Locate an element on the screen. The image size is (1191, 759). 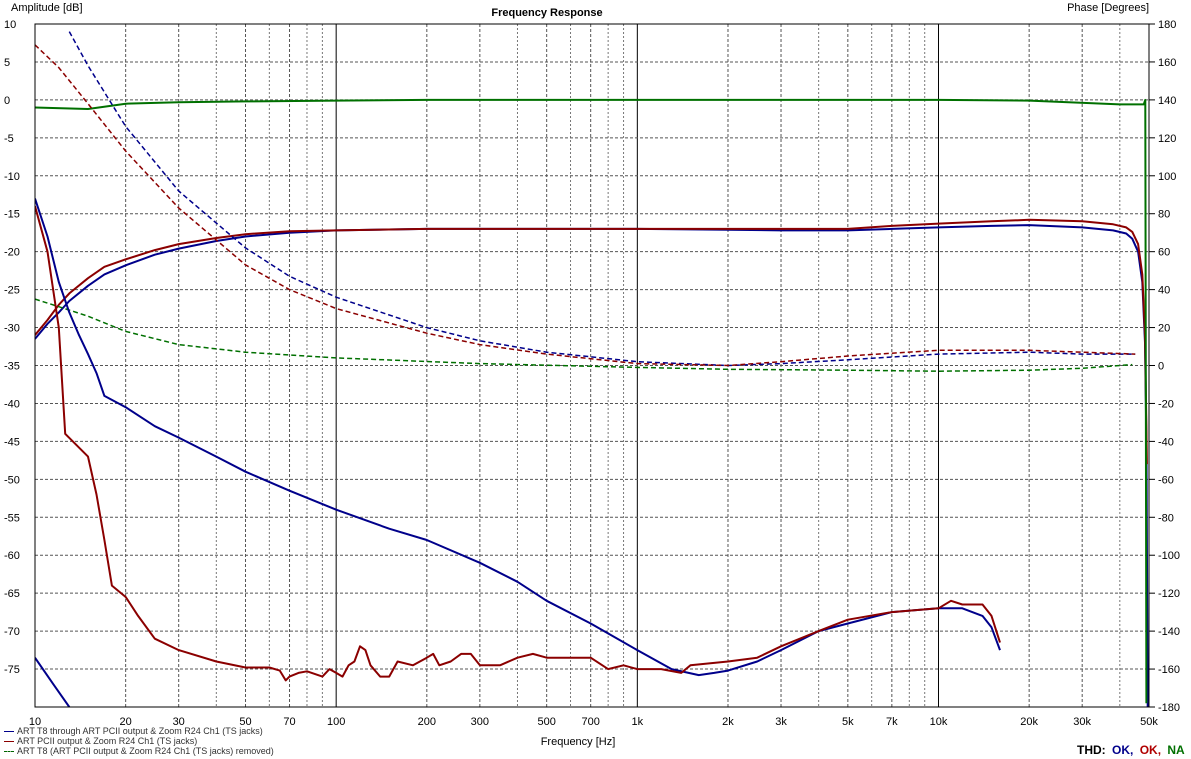
y-left-tick-label: -65 is located at coordinates (12, 594).